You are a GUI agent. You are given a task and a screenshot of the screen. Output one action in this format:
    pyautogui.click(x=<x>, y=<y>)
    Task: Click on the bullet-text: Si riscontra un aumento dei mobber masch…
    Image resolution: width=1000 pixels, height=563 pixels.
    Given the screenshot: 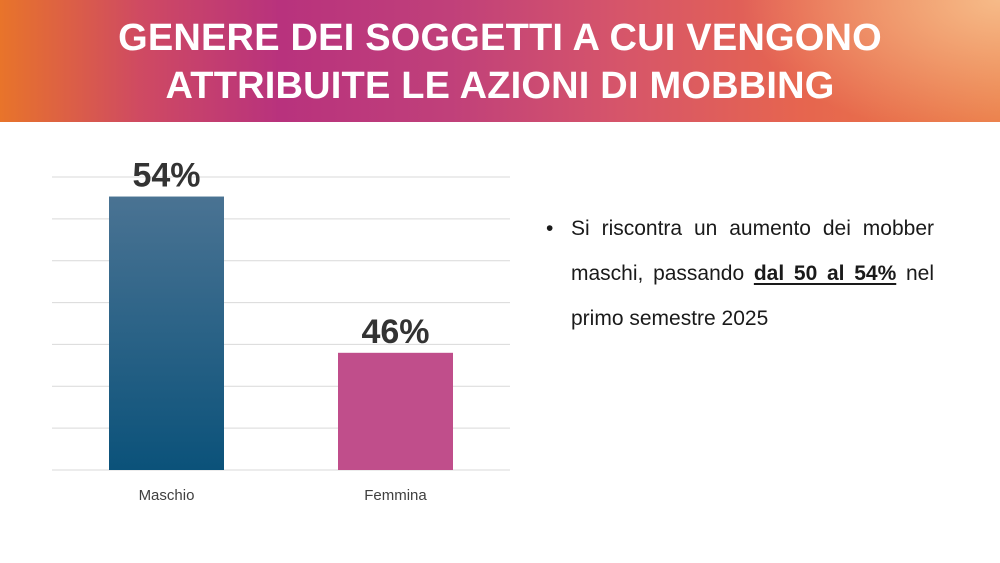 What is the action you would take?
    pyautogui.click(x=752, y=273)
    